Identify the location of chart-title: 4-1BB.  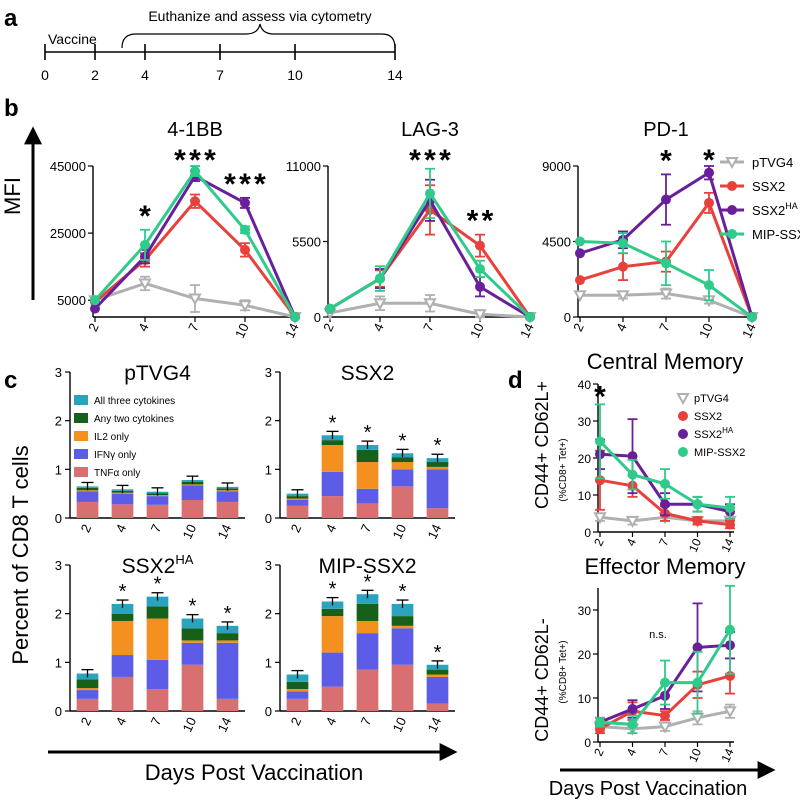
(195, 130).